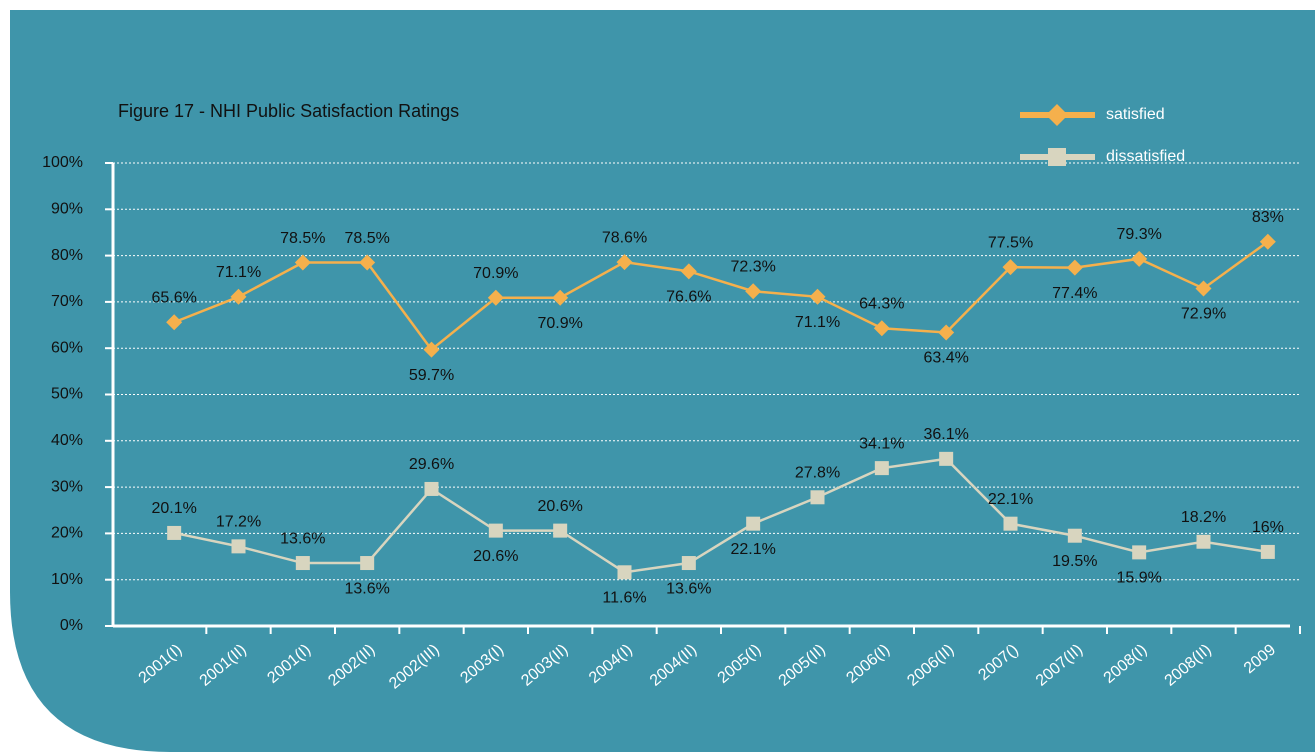  I want to click on data-label: 19.5%, so click(1074, 561).